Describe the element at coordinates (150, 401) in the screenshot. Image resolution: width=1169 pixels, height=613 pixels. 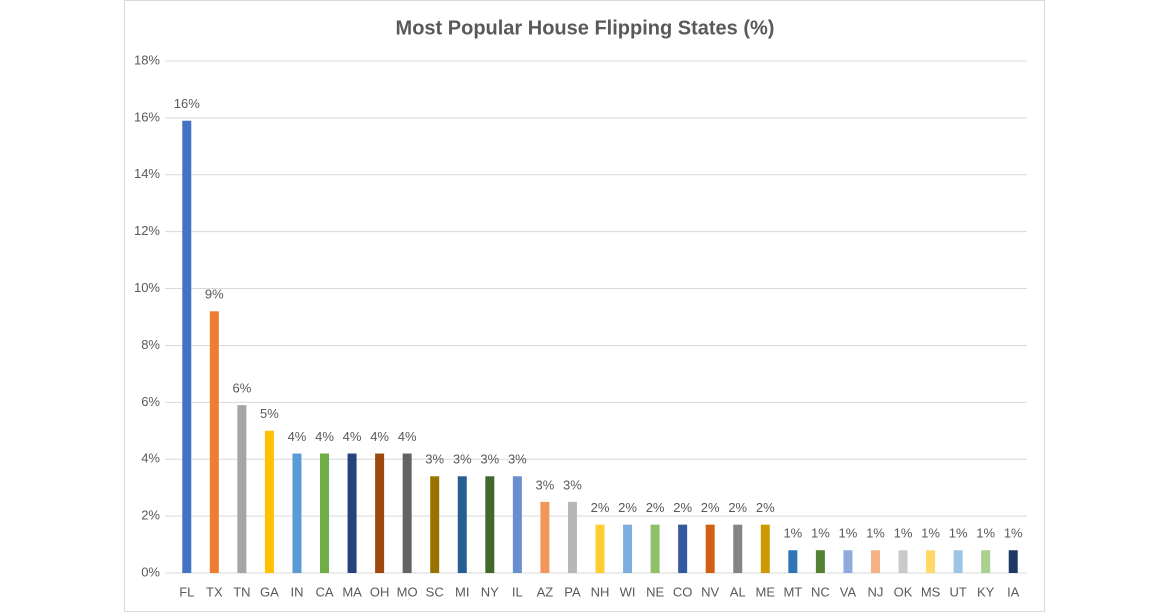
I see `y-tick-label: 6%` at that location.